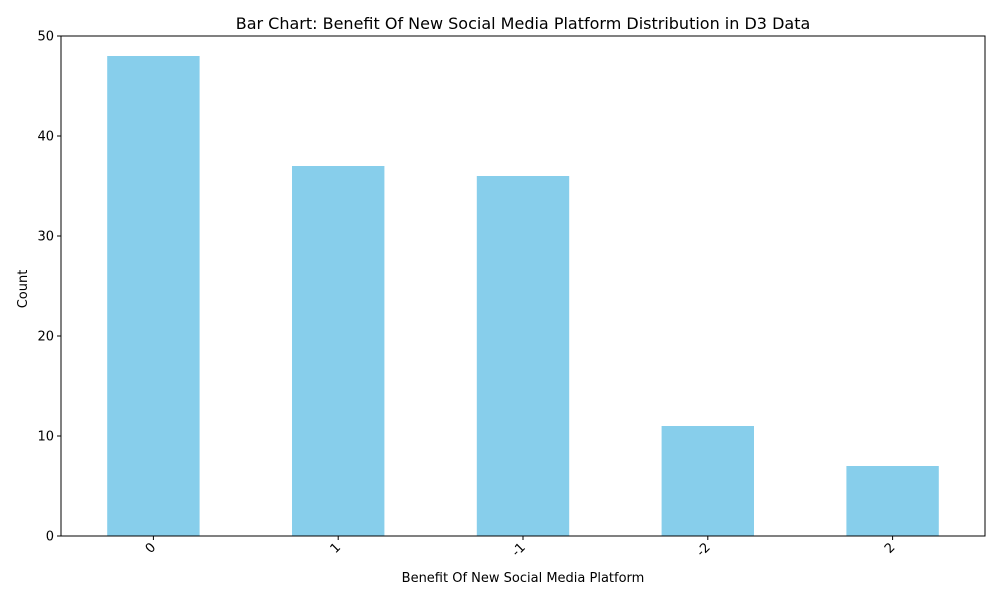 The image size is (1000, 600). What do you see at coordinates (704, 550) in the screenshot?
I see `x-tick-label-3: -2` at bounding box center [704, 550].